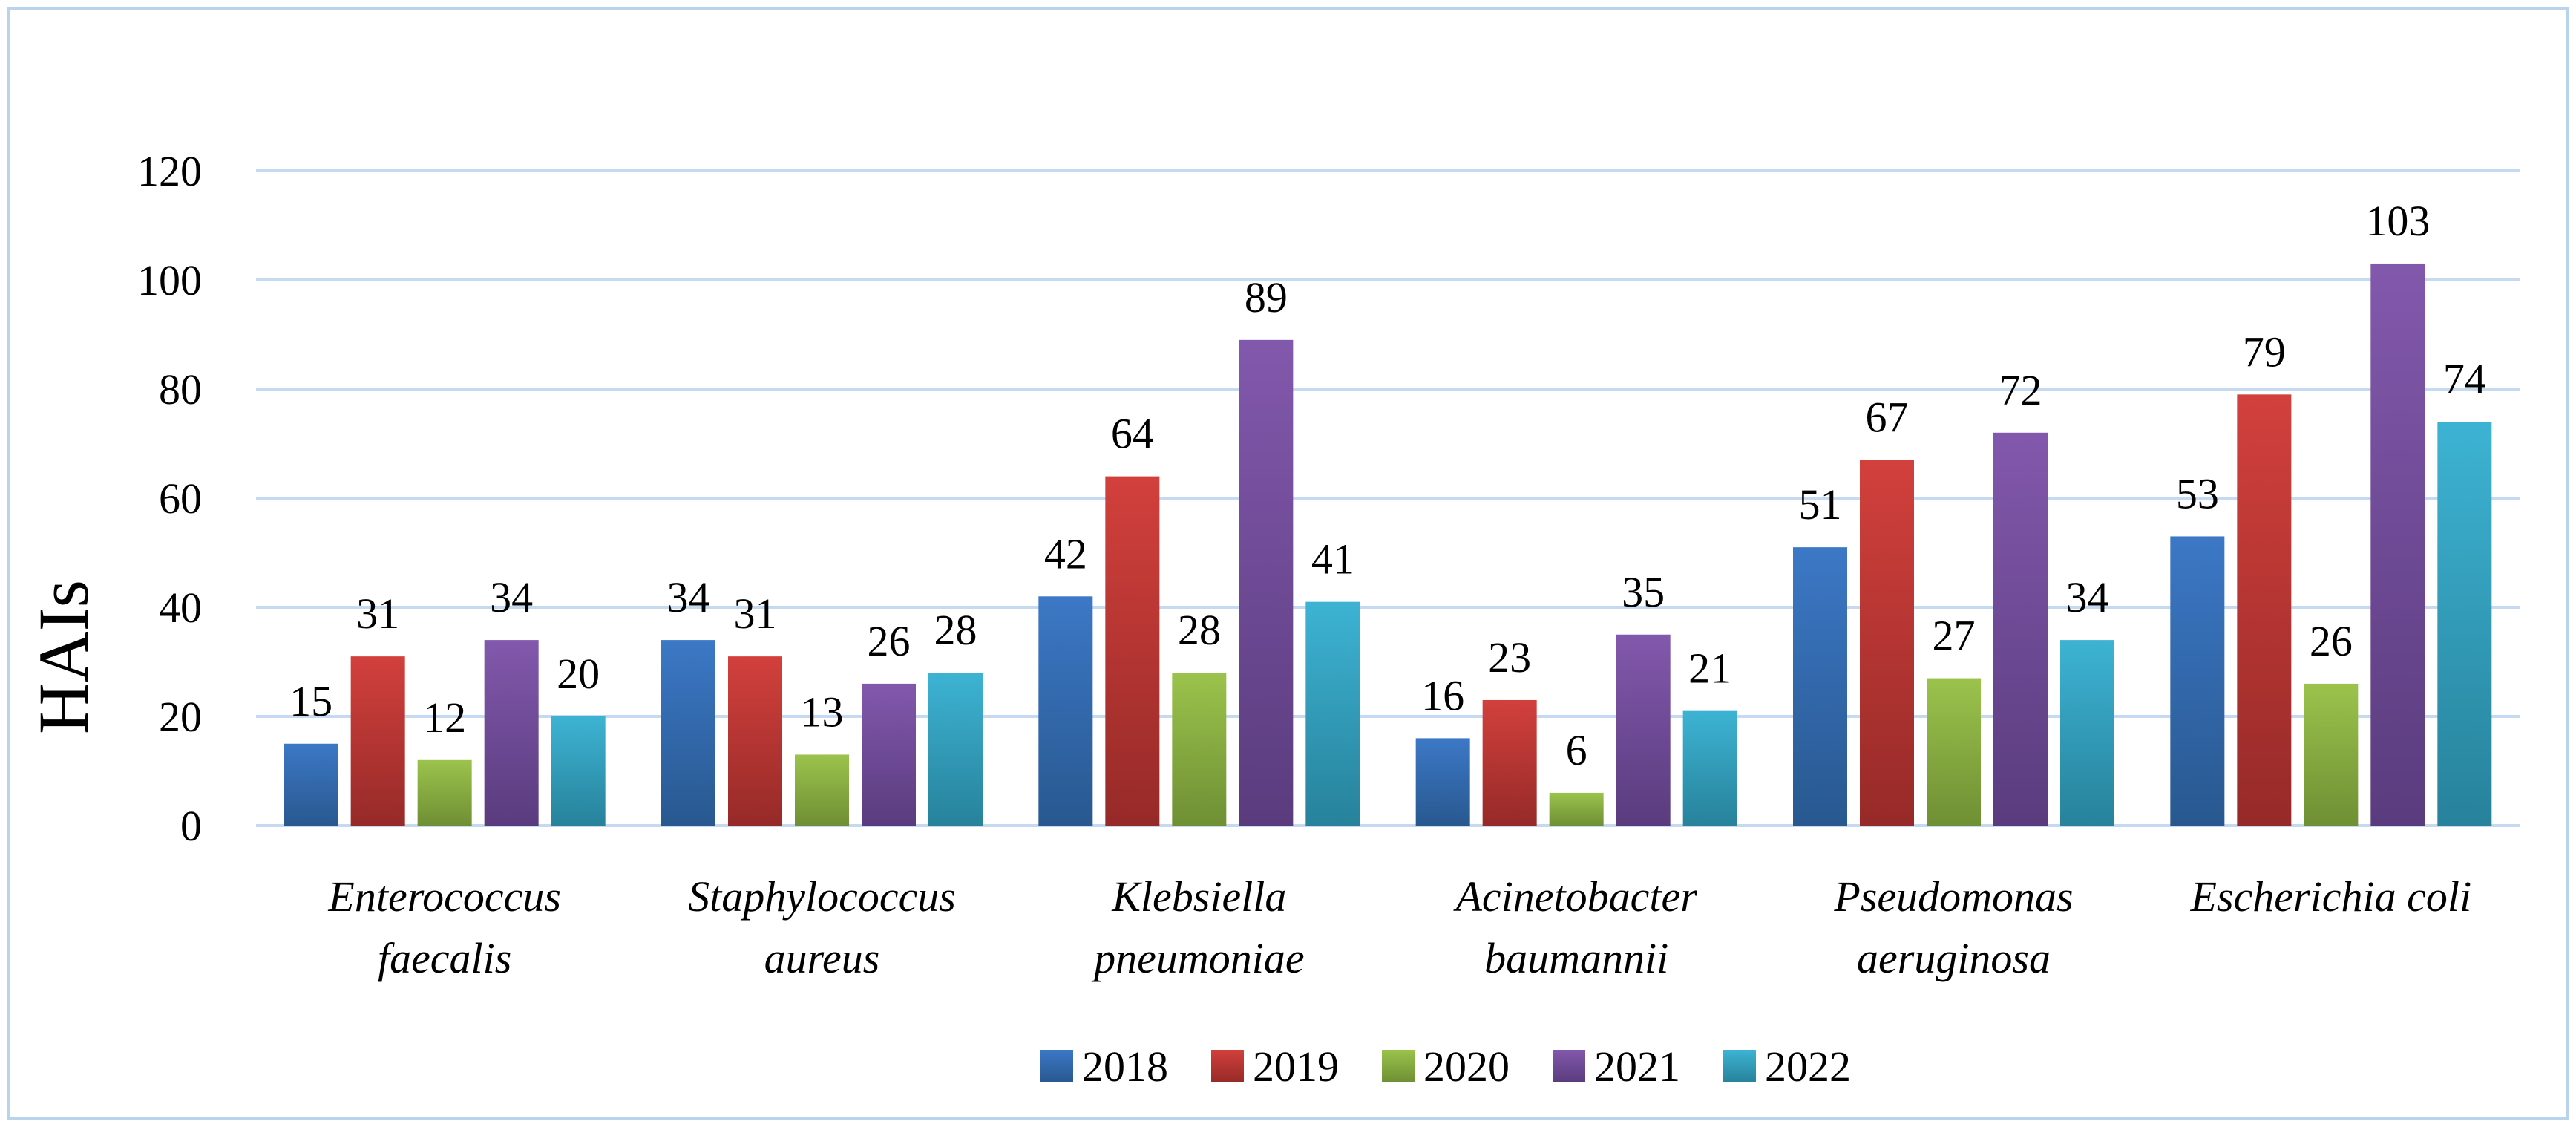 The image size is (2576, 1127). Describe the element at coordinates (180, 608) in the screenshot. I see `y-tick-label: 40` at that location.